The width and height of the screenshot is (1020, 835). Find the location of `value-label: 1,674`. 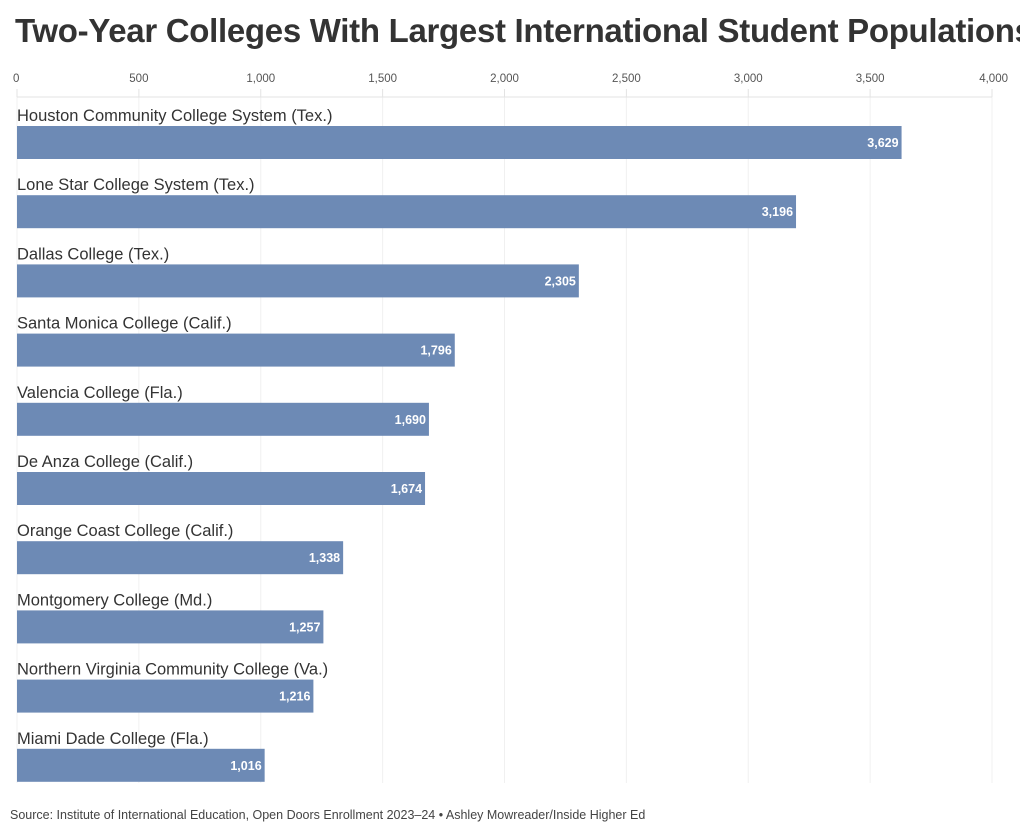

value-label: 1,674 is located at coordinates (406, 489).